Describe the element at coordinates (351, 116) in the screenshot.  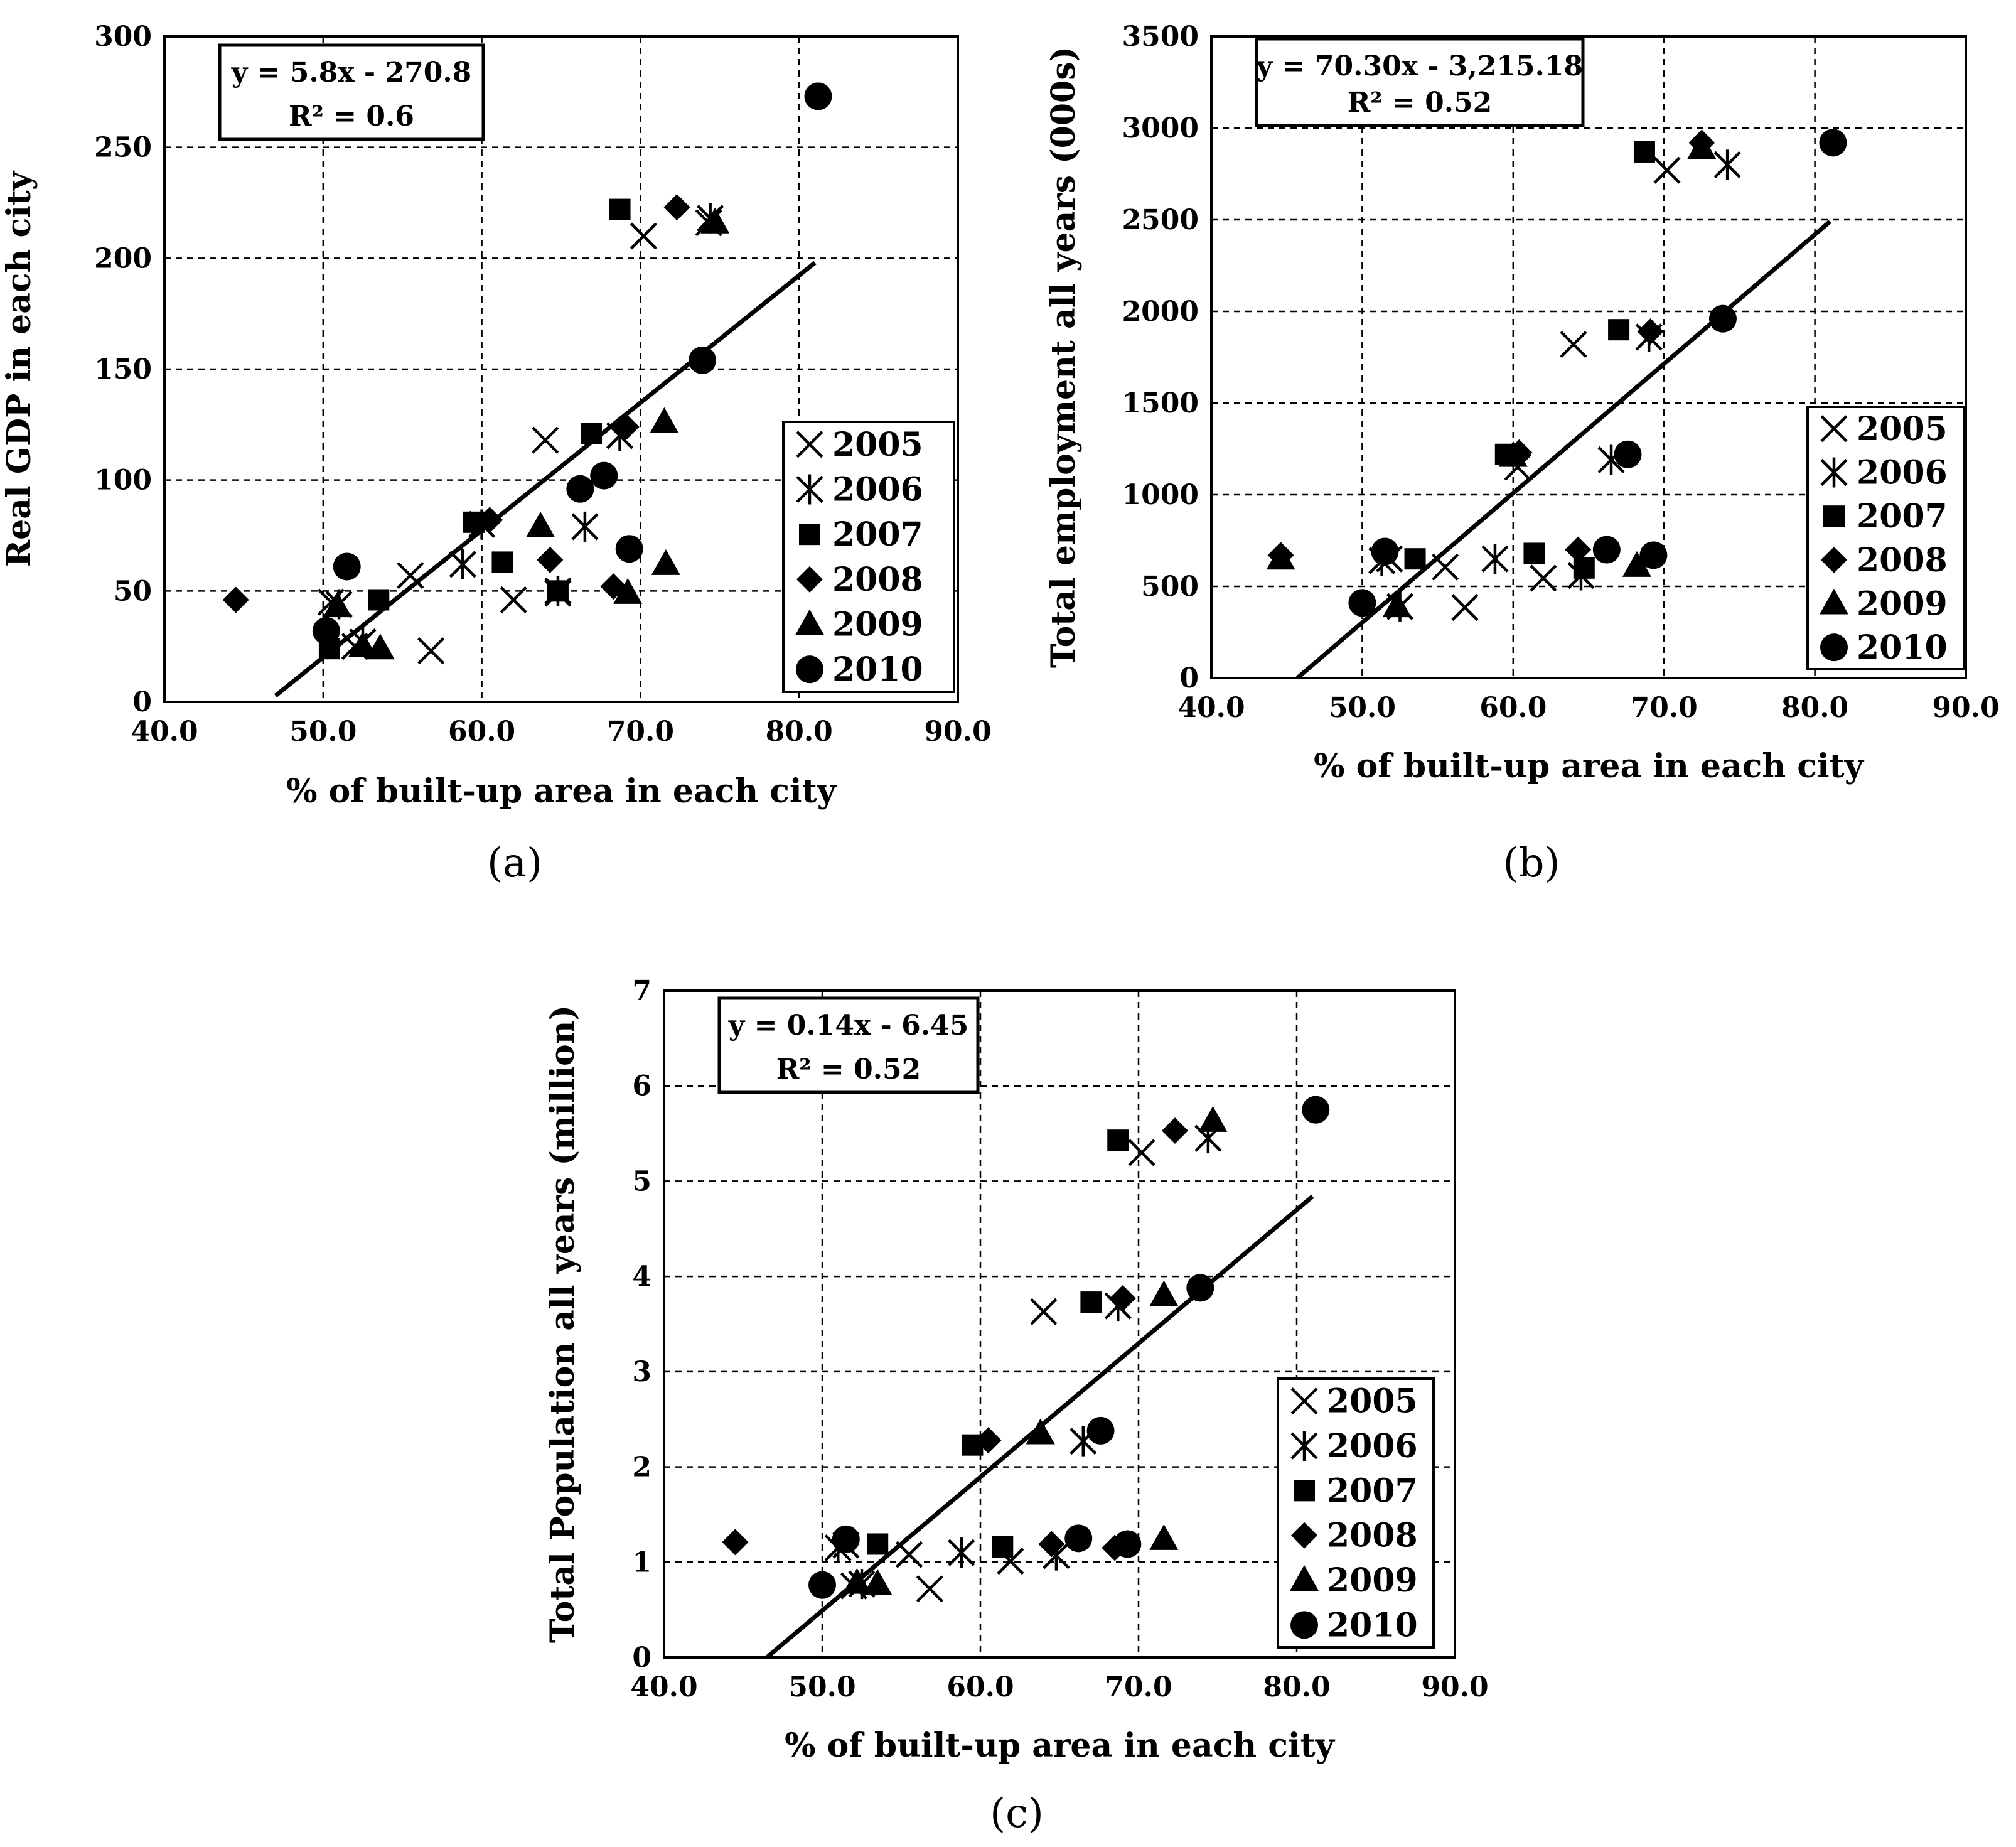
I see `r-squared-label: R² = 0.6` at that location.